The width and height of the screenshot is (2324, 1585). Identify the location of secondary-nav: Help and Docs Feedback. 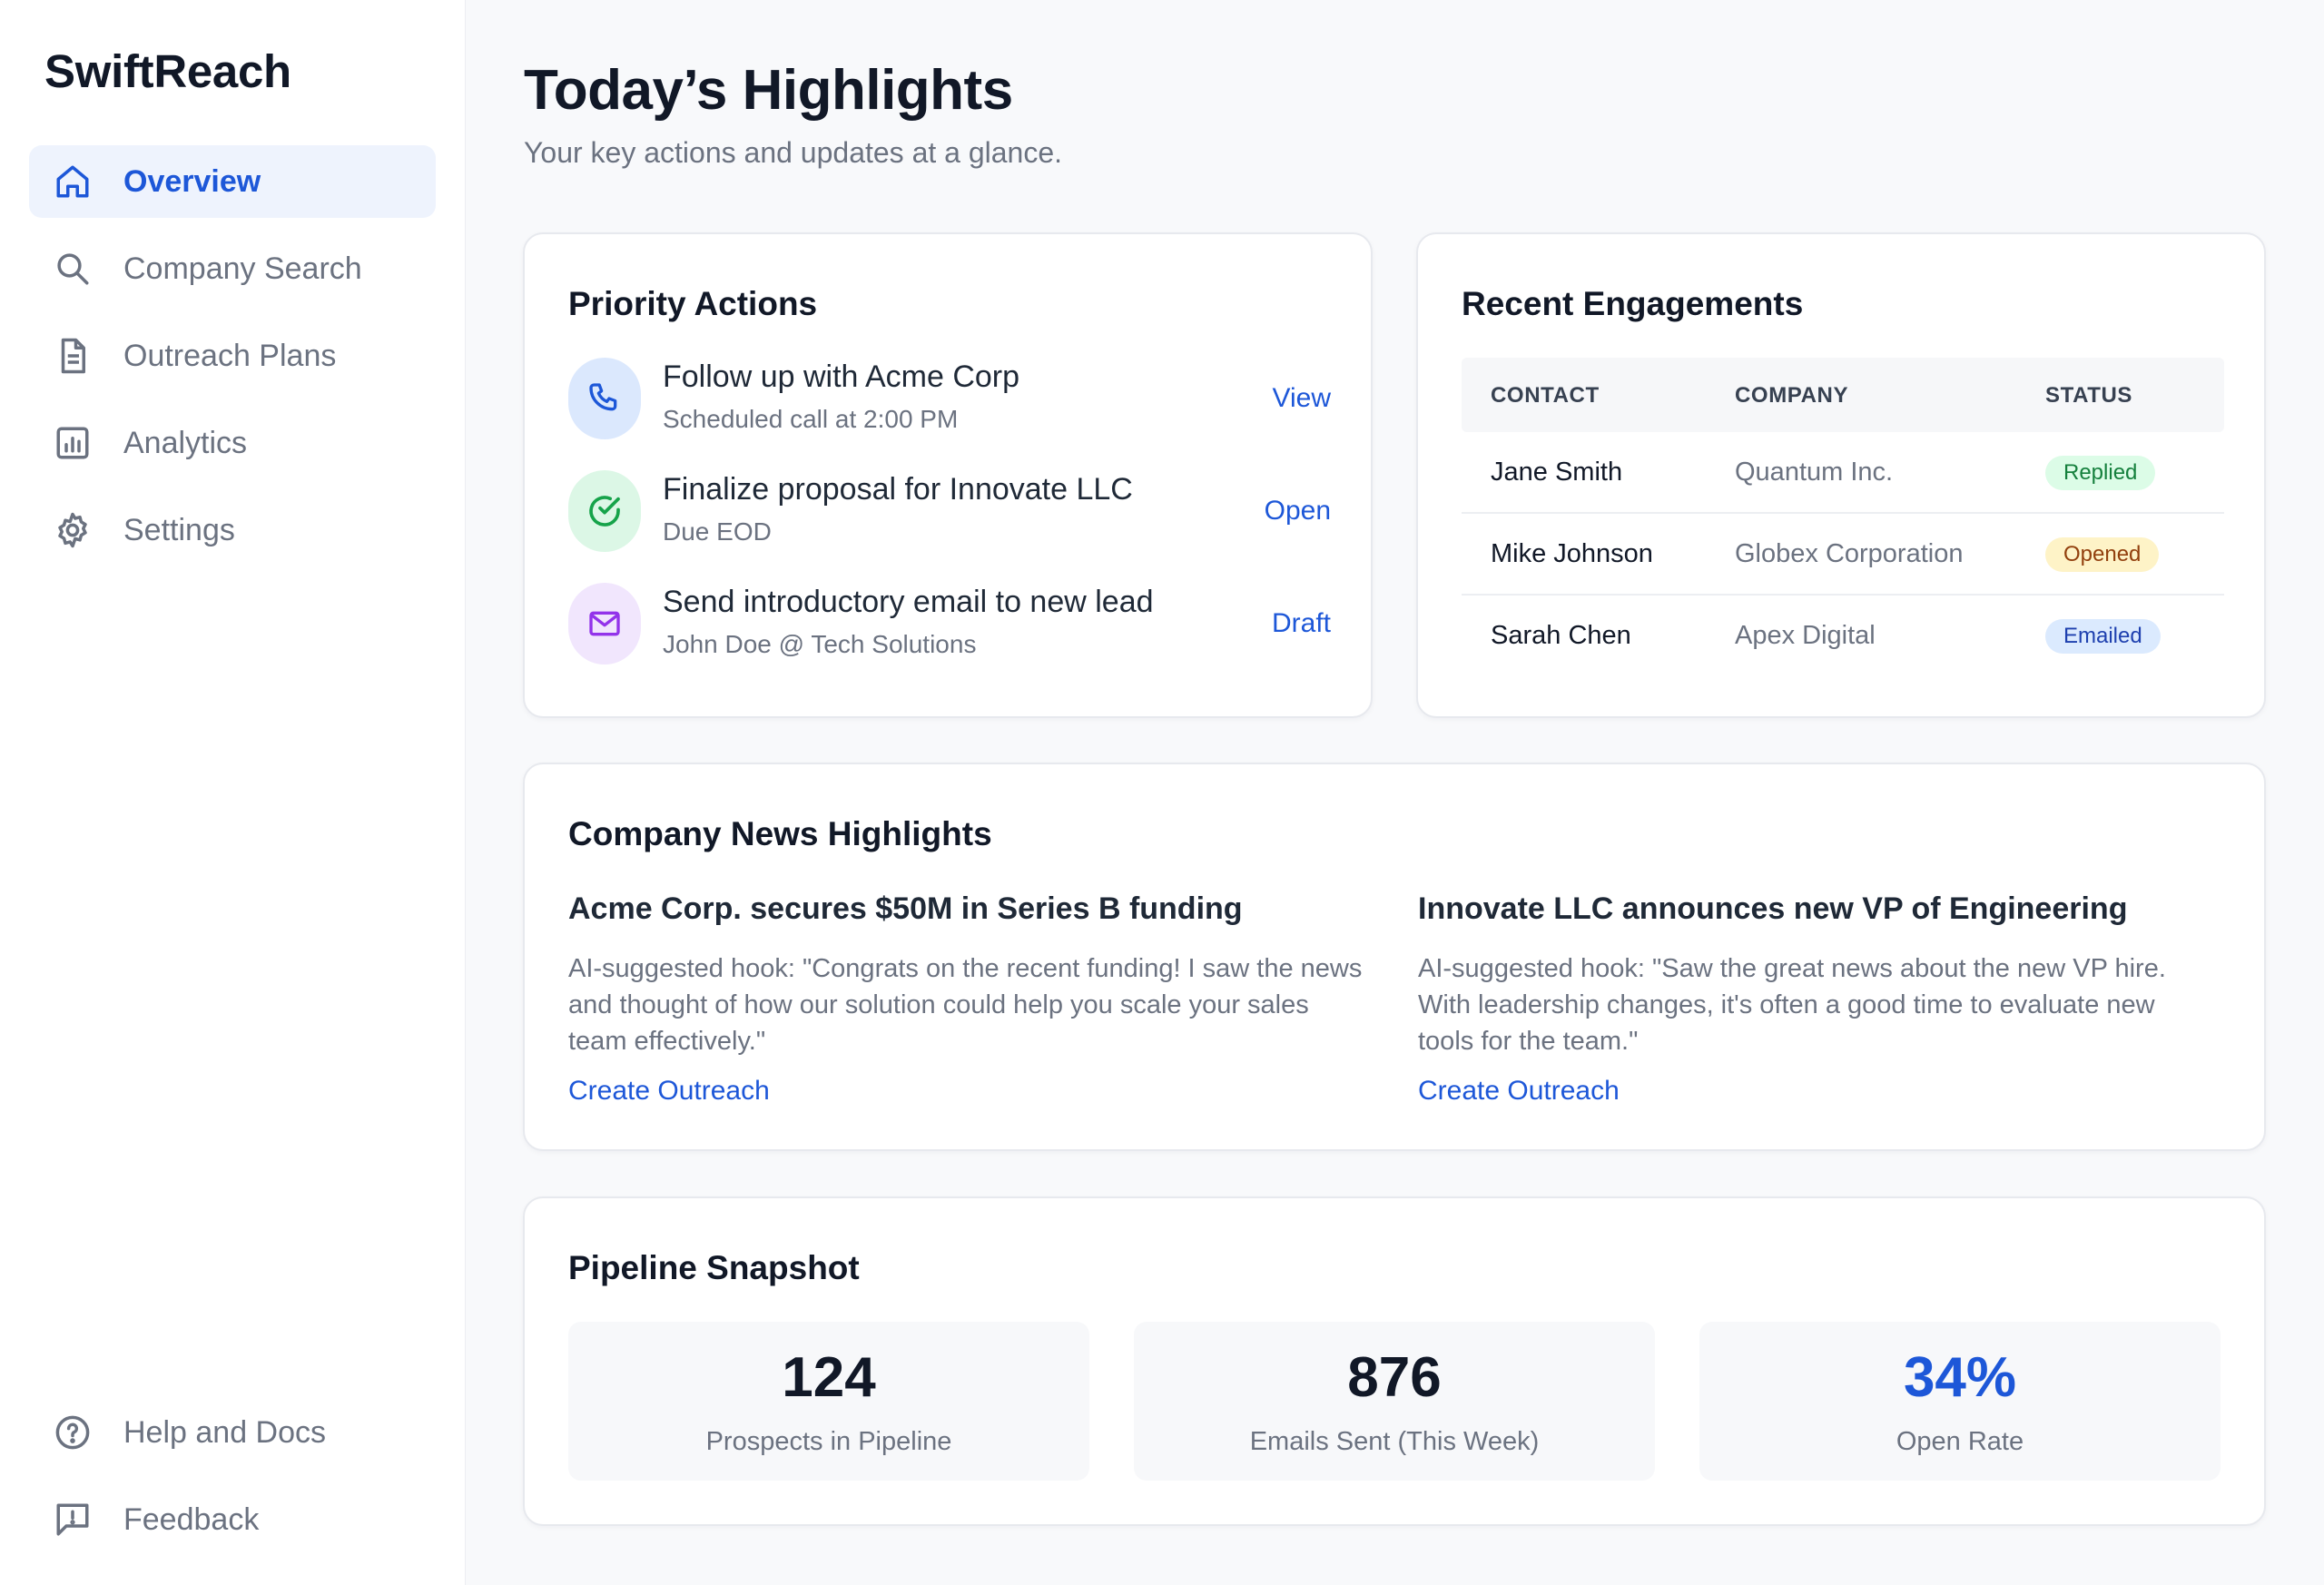
(232, 1483).